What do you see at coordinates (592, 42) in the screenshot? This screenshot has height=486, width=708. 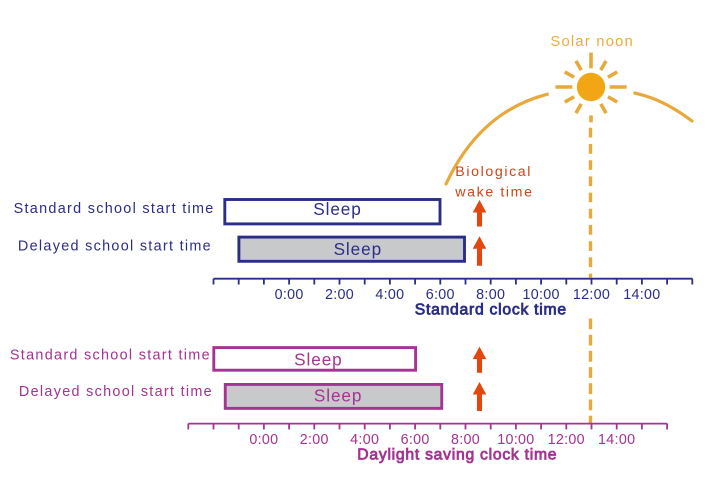 I see `svg-text: Solar noon` at bounding box center [592, 42].